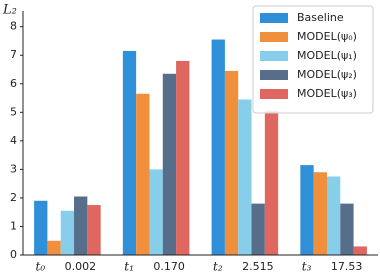 Image resolution: width=380 pixels, height=274 pixels. Describe the element at coordinates (13, 54) in the screenshot. I see `y-tick-label: 7` at that location.